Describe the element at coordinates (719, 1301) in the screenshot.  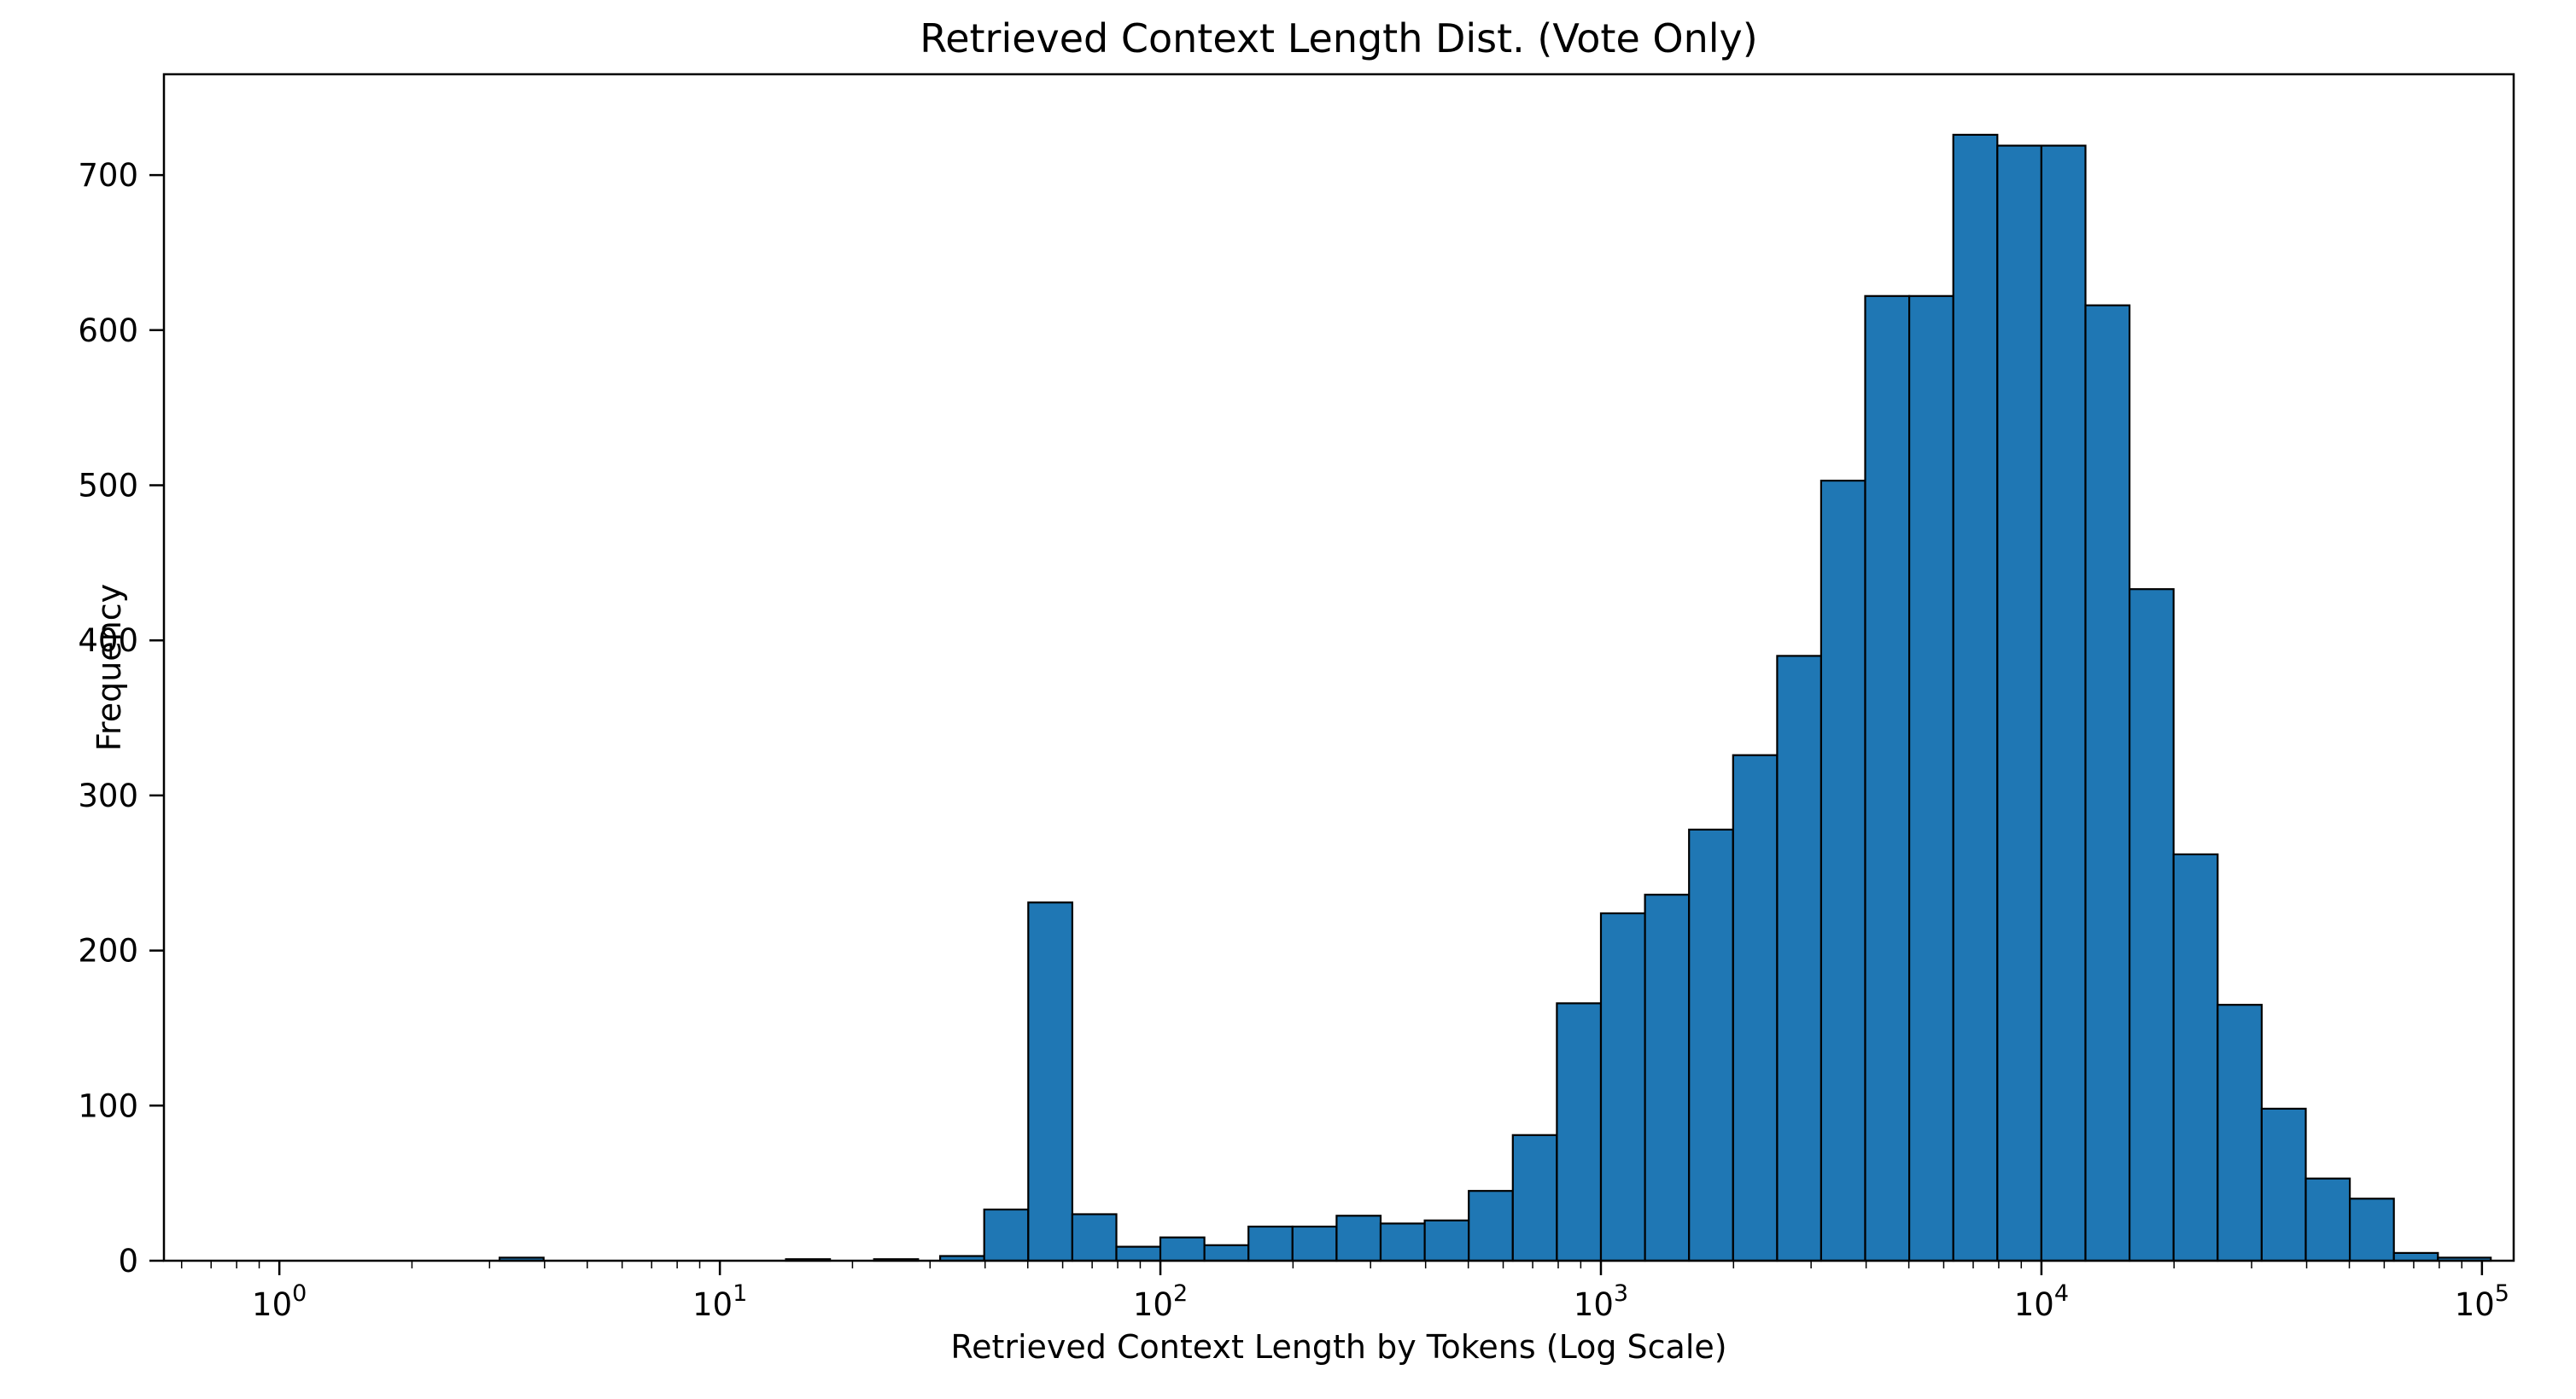
I see `x-tick-label: 10¹` at that location.